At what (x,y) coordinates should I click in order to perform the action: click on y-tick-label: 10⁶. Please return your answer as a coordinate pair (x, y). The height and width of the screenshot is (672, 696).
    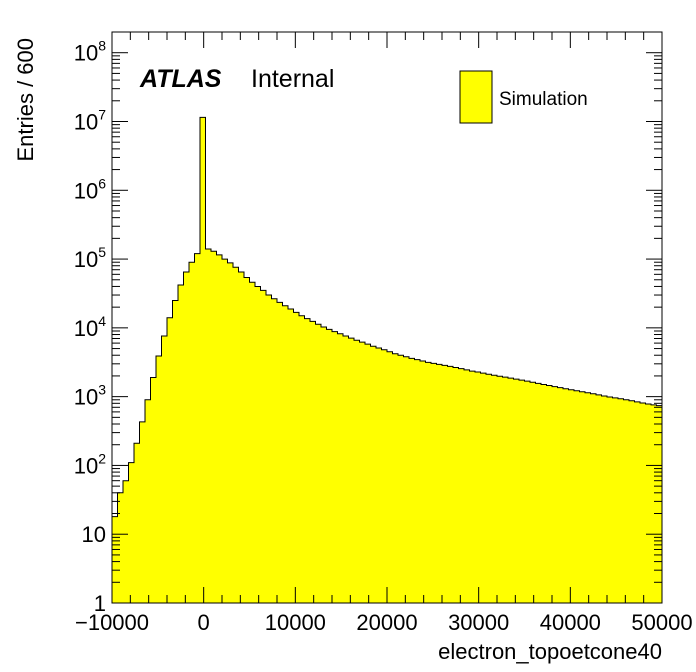
    Looking at the image, I should click on (90, 189).